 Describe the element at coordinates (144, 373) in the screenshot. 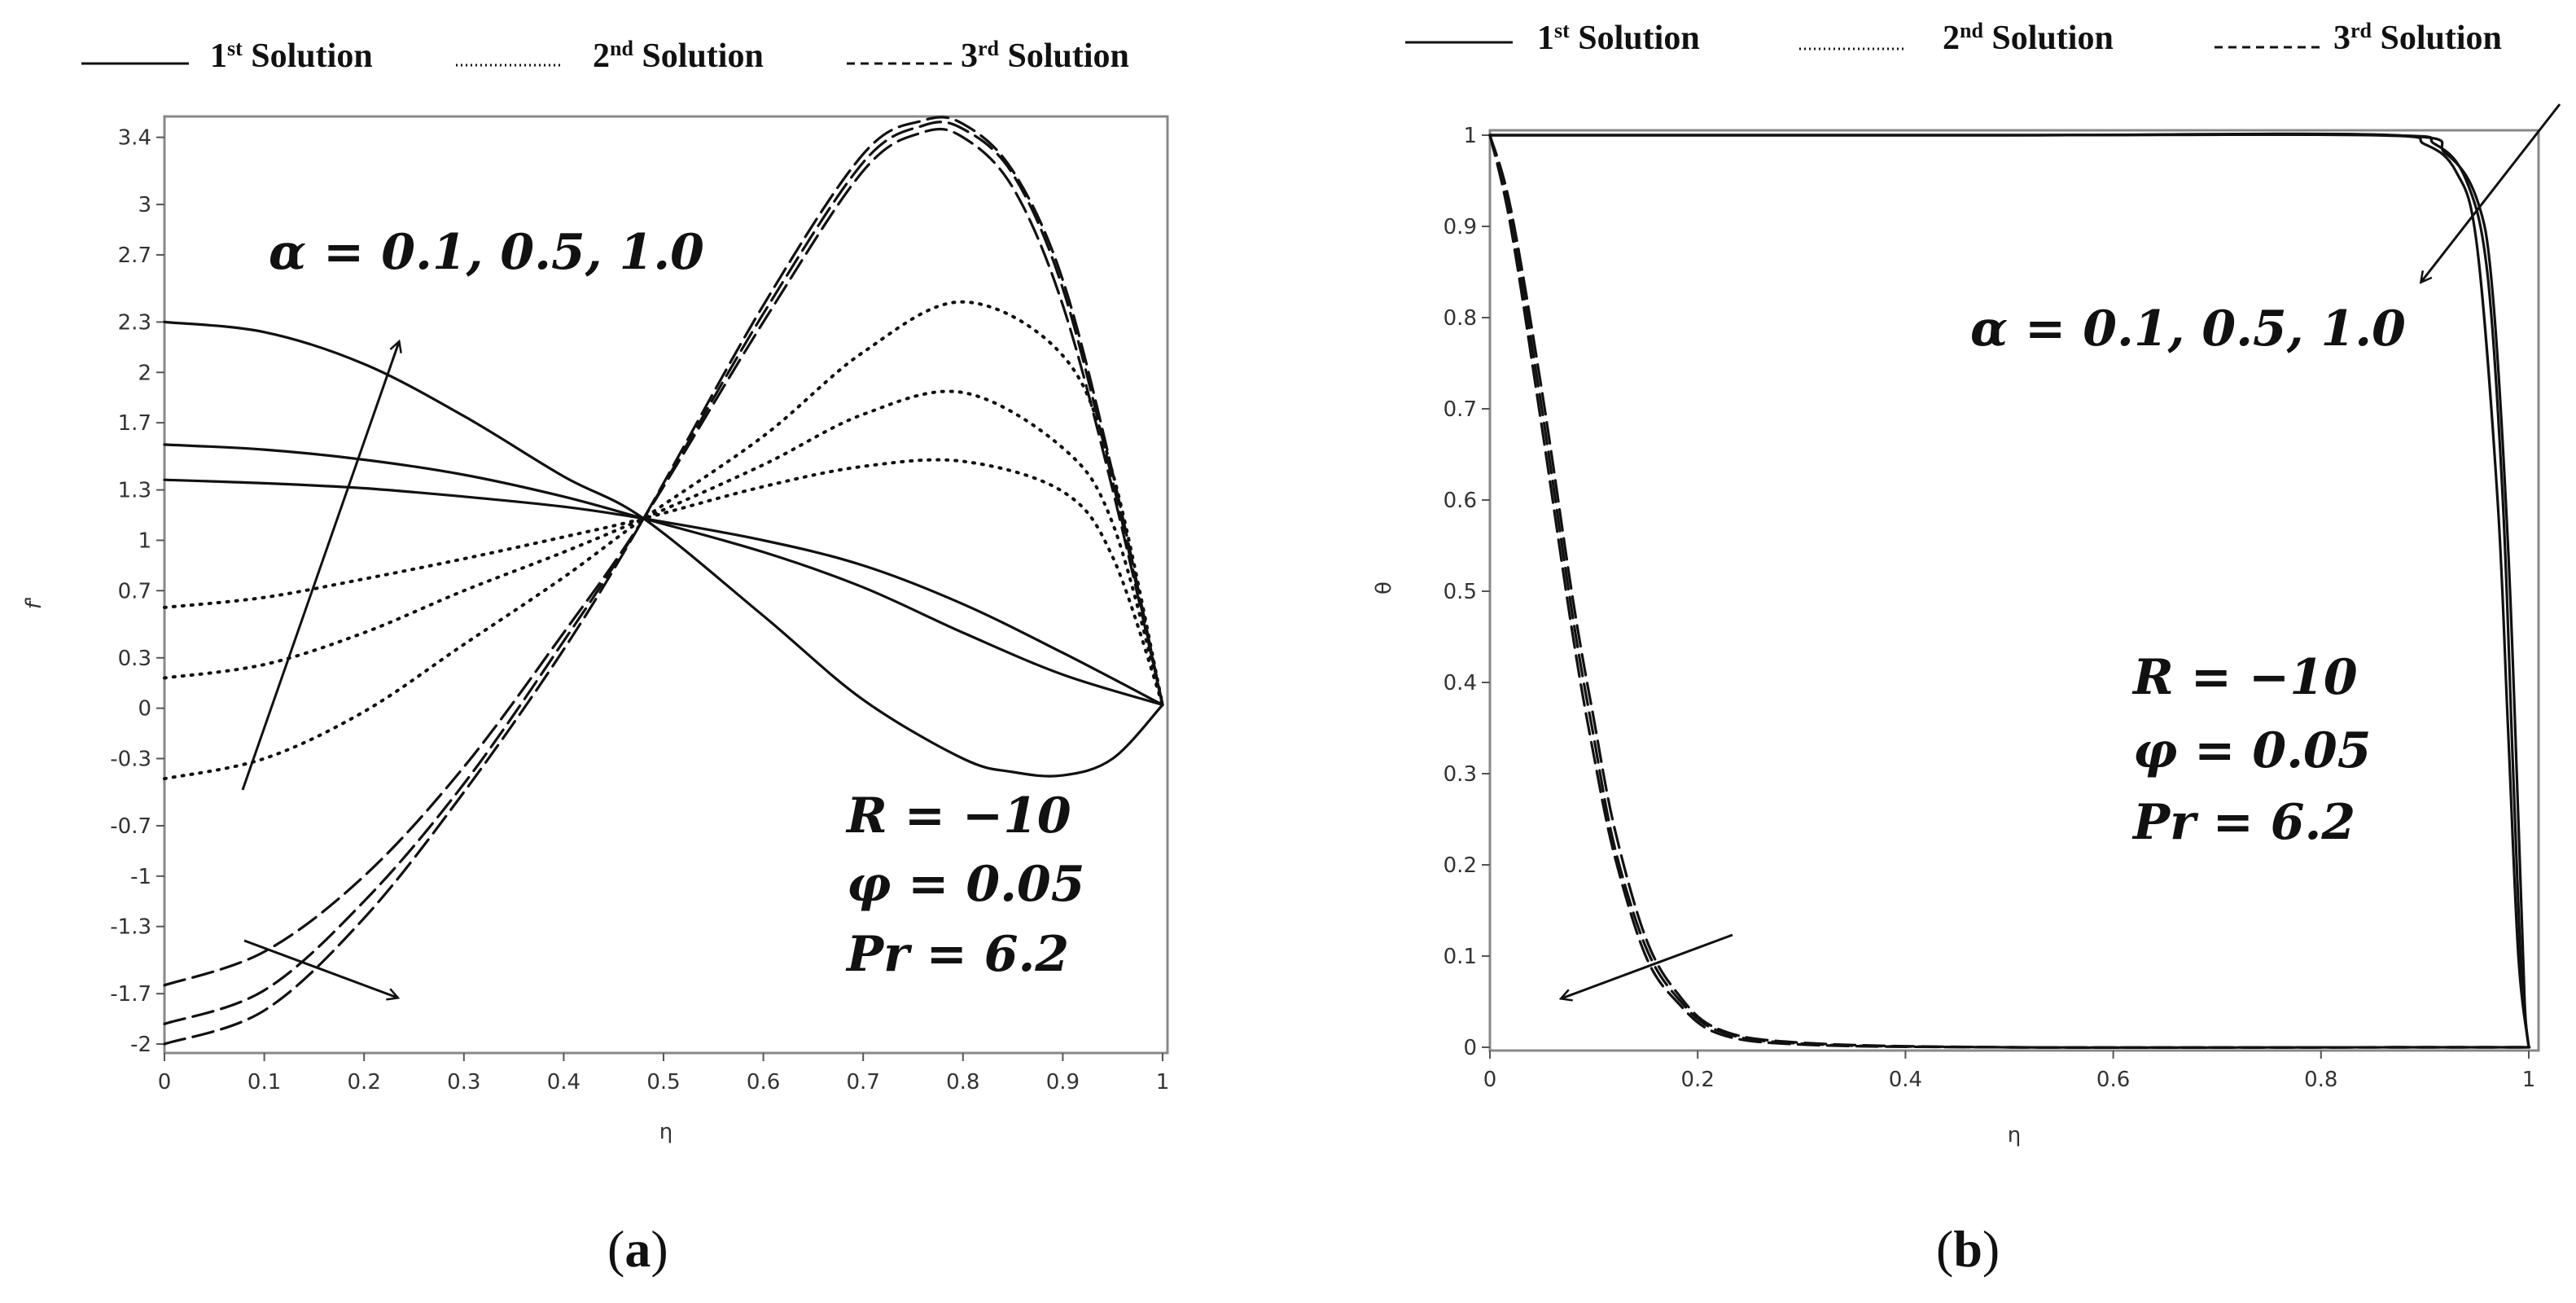

I see `y-tick-label: 2` at that location.